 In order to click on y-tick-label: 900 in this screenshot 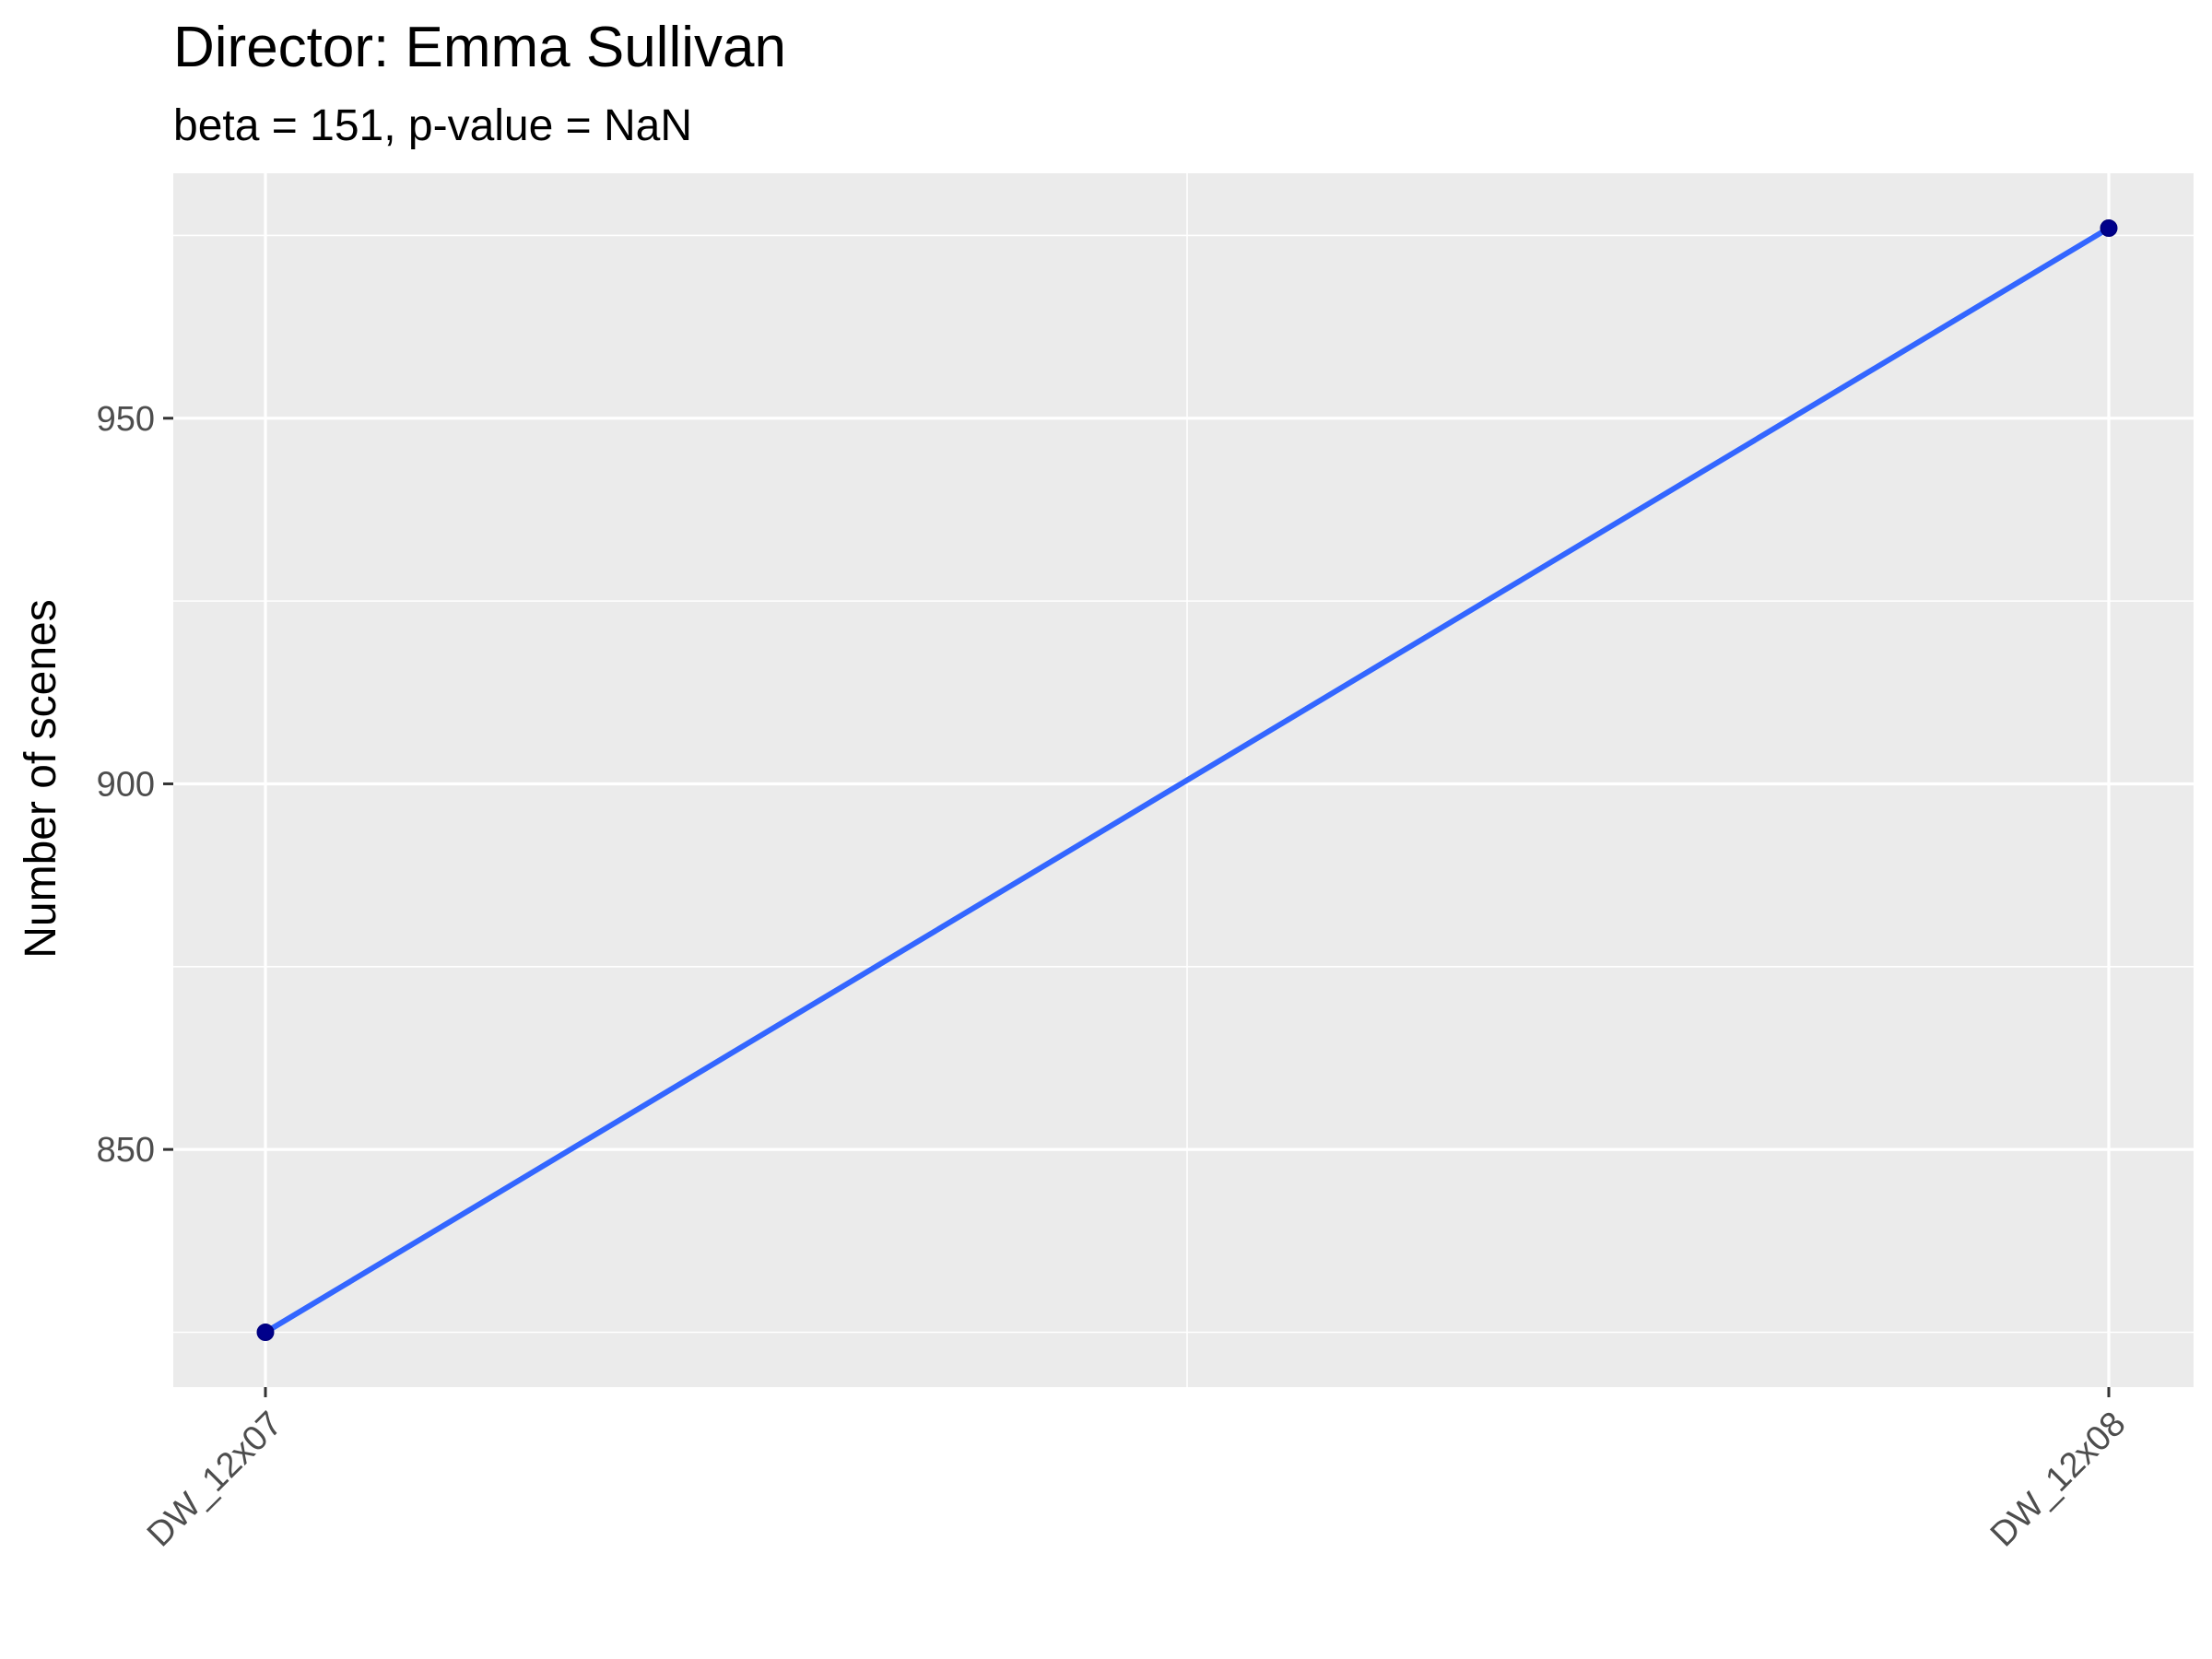, I will do `click(126, 784)`.